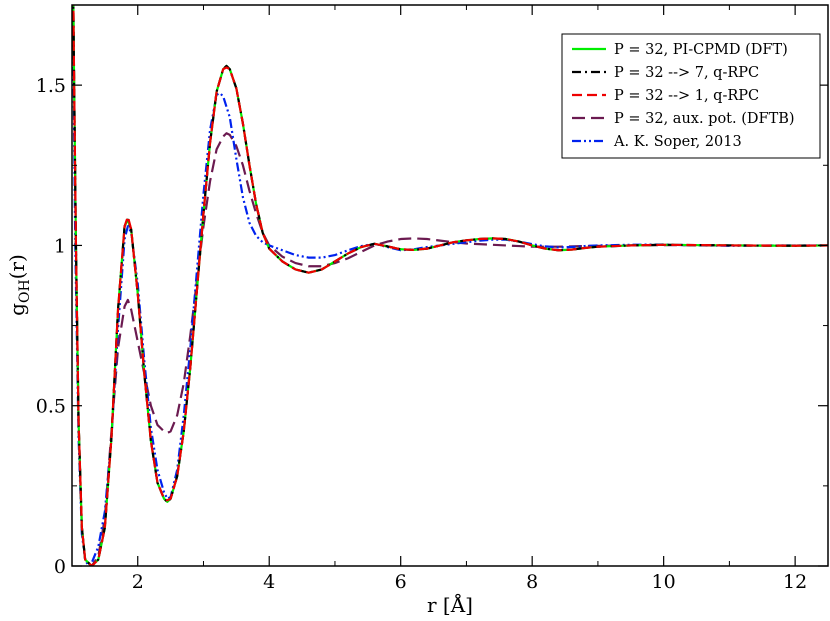  Describe the element at coordinates (401, 582) in the screenshot. I see `x-tick-label: 6` at that location.